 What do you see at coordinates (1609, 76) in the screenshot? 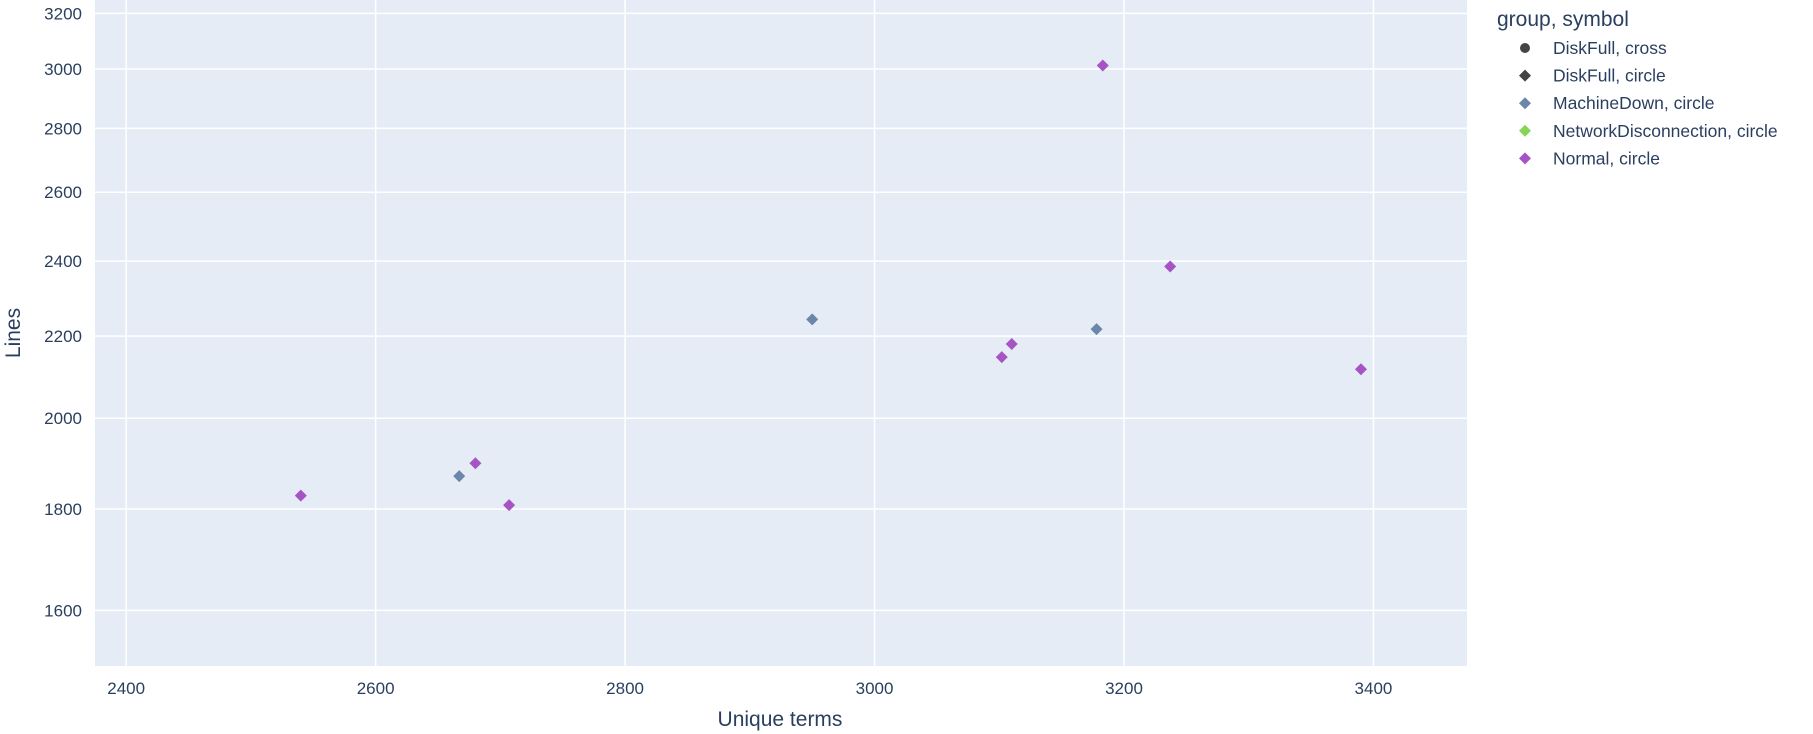
I see `legend-label: DiskFull, circle` at bounding box center [1609, 76].